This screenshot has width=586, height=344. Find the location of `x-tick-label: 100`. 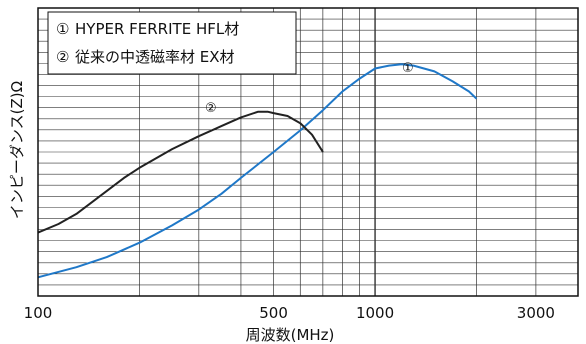

x-tick-label: 100 is located at coordinates (38, 313).